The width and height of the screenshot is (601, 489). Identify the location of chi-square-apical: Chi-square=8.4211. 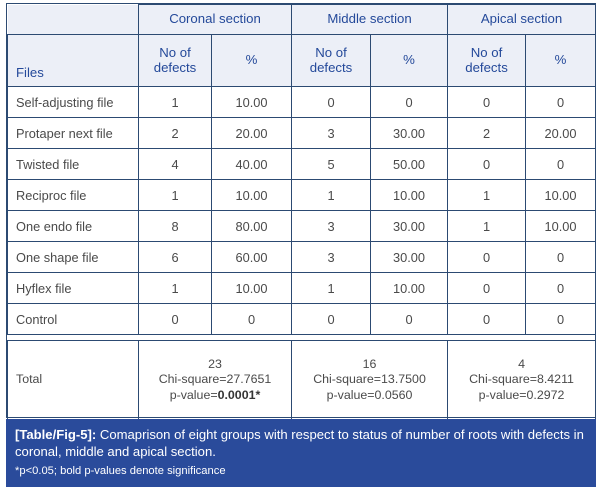
(521, 379).